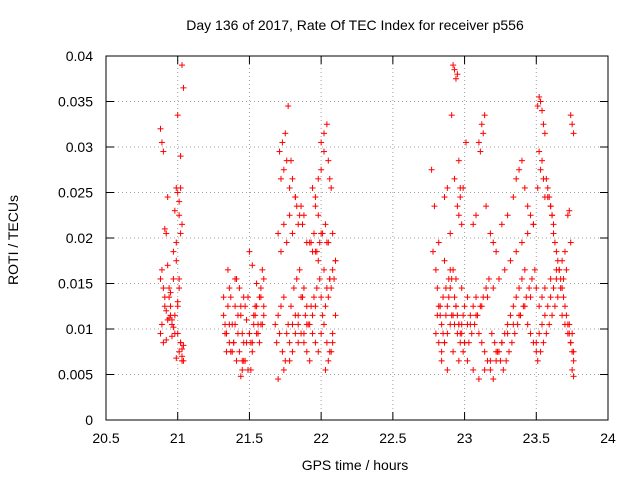  I want to click on y-tick-label: 0.03, so click(79, 147).